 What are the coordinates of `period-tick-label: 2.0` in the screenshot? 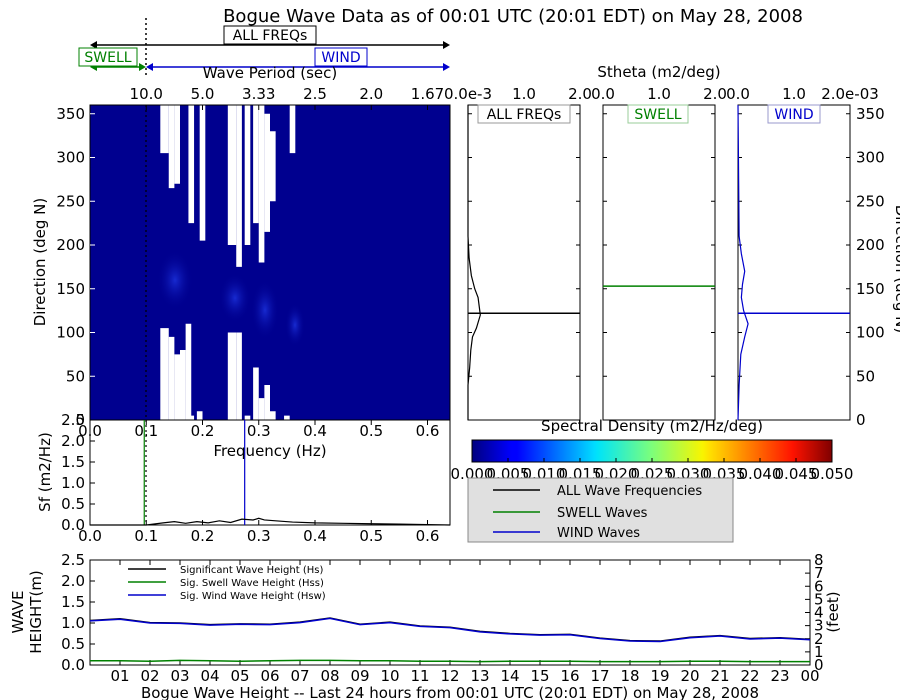 It's located at (371, 94).